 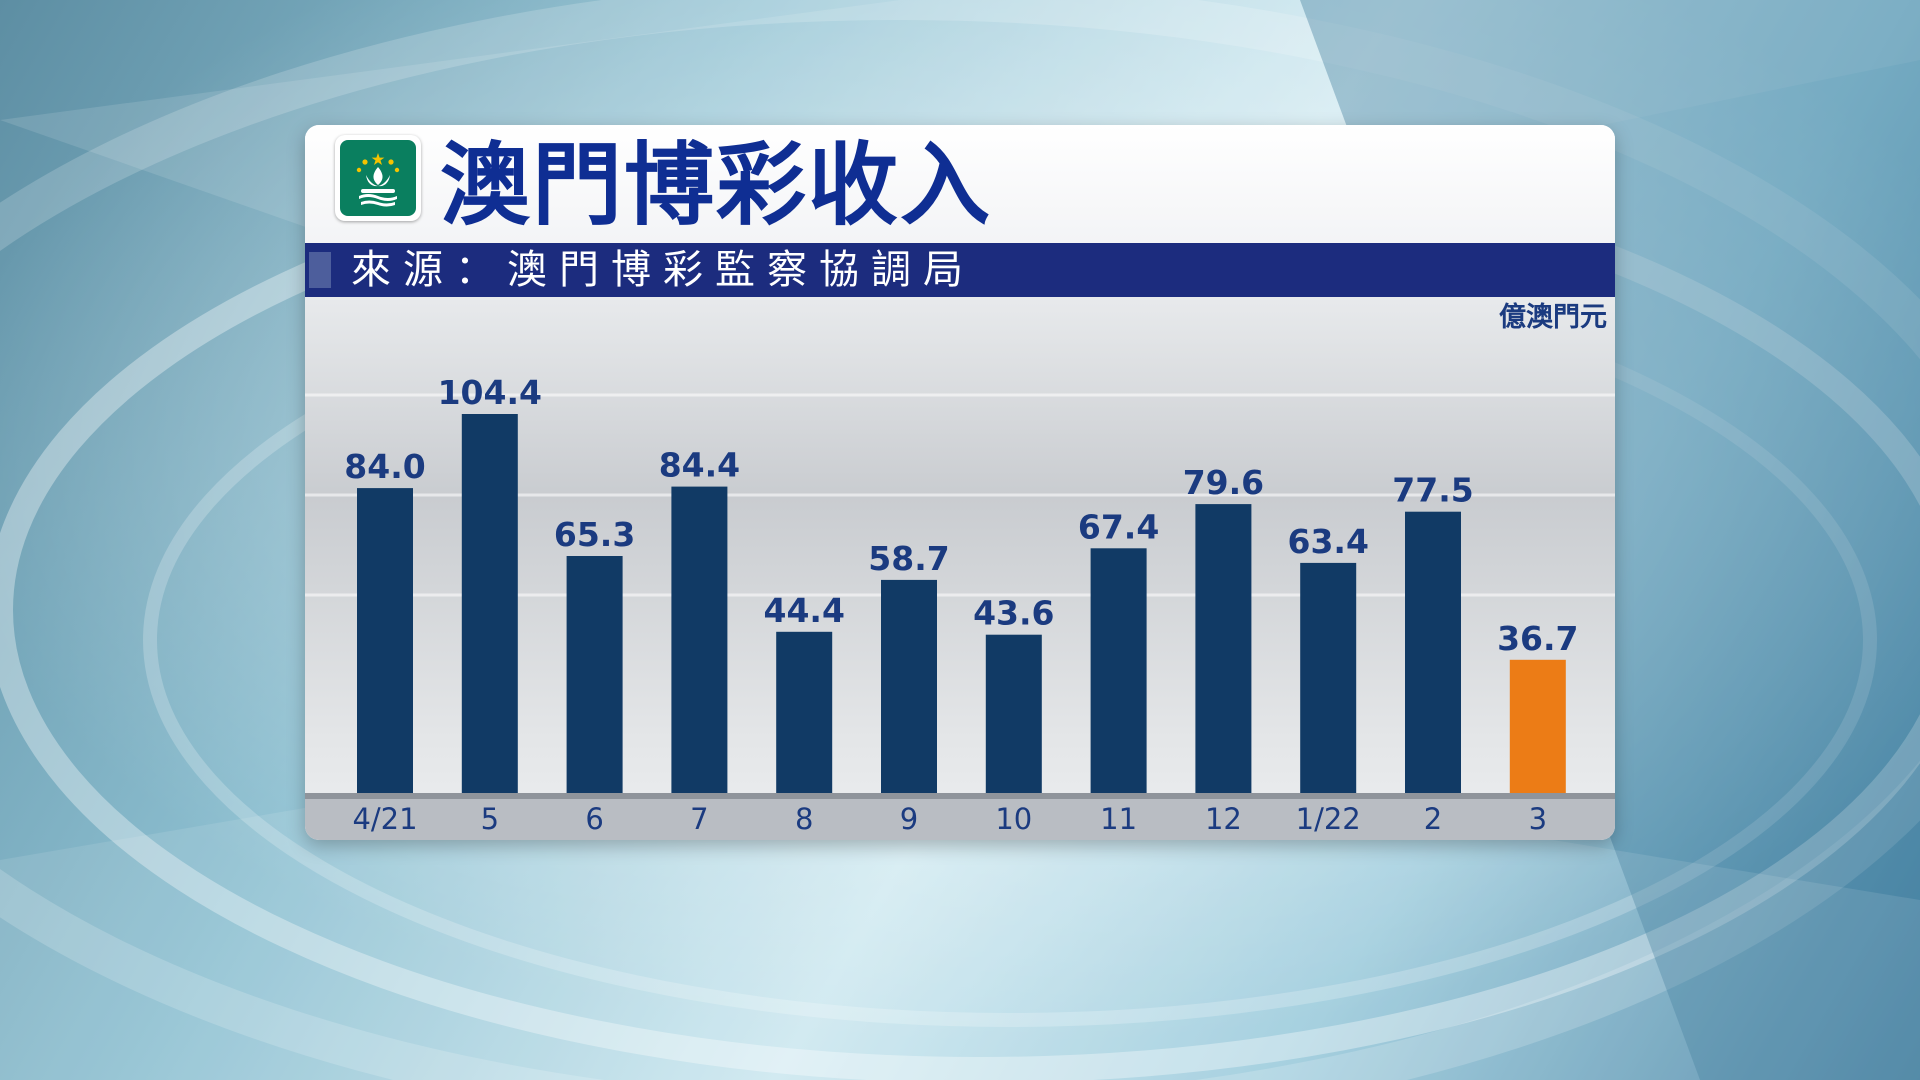 I want to click on tick-label: 8, so click(x=804, y=819).